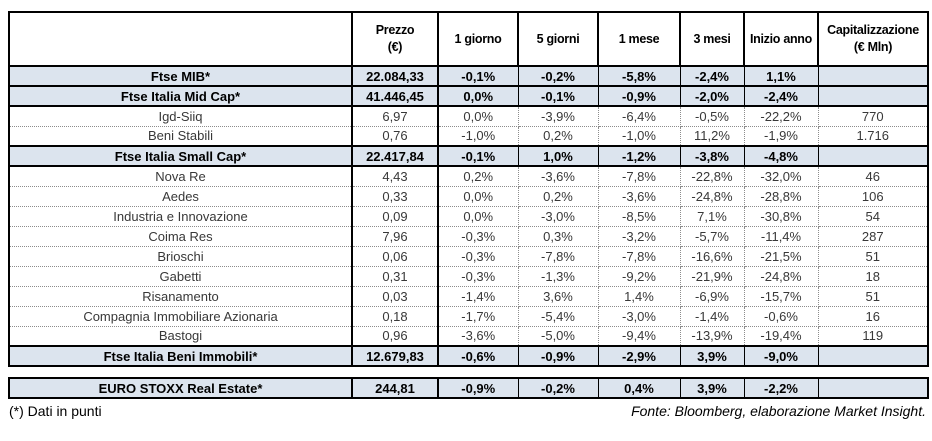 Image resolution: width=932 pixels, height=441 pixels. Describe the element at coordinates (639, 216) in the screenshot. I see `cell-1-mese: -8,5%` at that location.